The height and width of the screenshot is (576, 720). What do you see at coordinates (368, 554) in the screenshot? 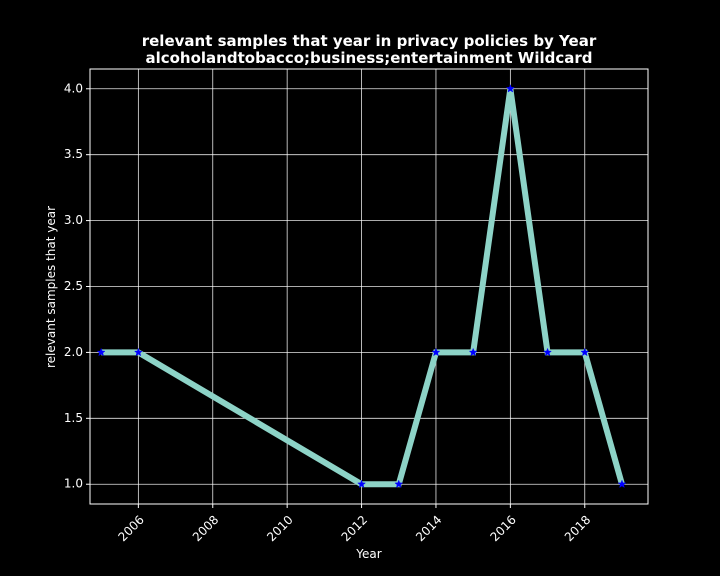
I see `x-axis-label: Year` at bounding box center [368, 554].